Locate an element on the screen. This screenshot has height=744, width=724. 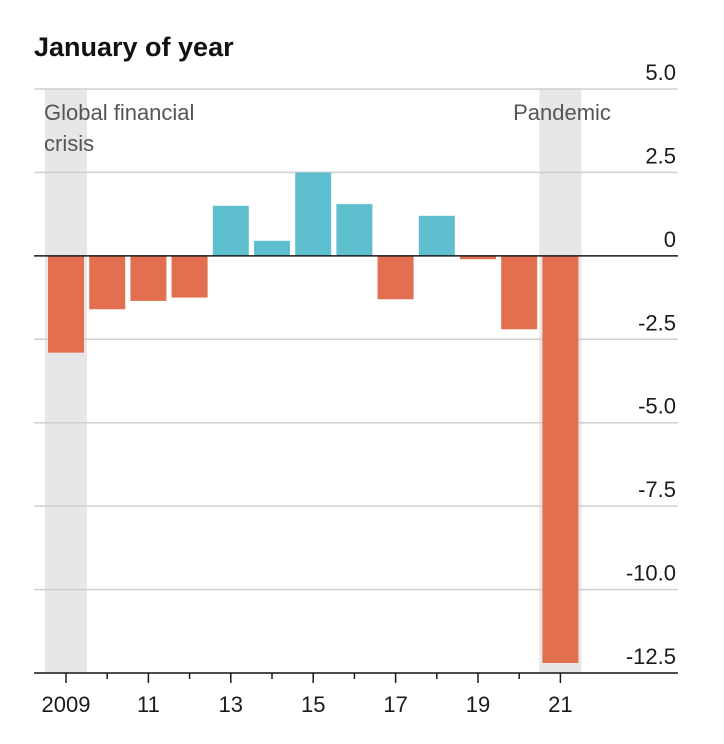
y-tick-labels: 5.0 2.5 0 -2.5 -5.0 -7.5 -10.0 -12.5 is located at coordinates (651, 364).